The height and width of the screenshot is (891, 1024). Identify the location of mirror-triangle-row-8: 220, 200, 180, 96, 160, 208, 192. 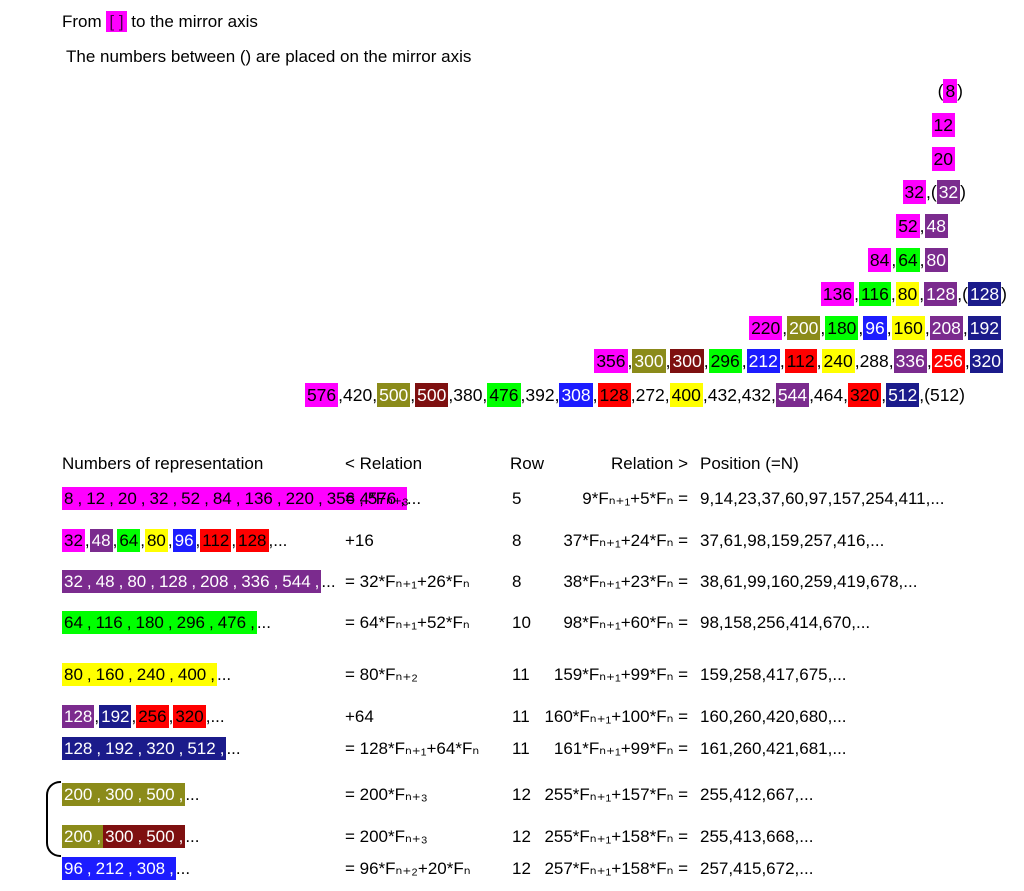
(875, 328).